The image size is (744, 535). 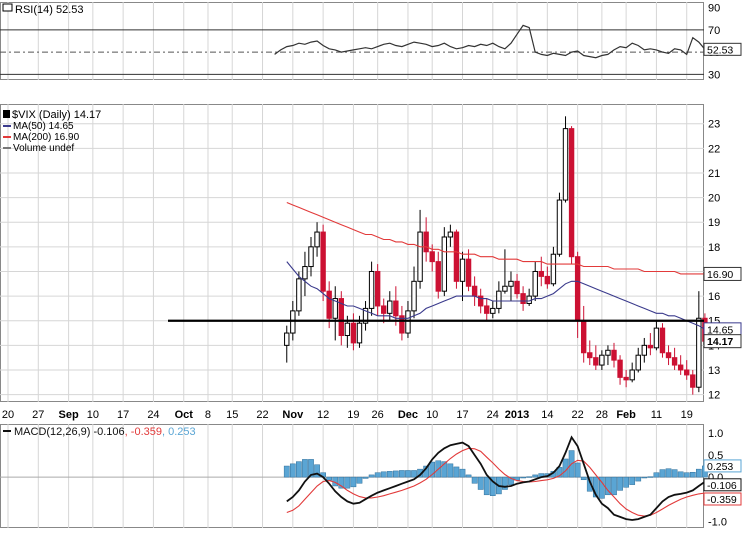 I want to click on rsi-ytick-label: 30, so click(x=714, y=75).